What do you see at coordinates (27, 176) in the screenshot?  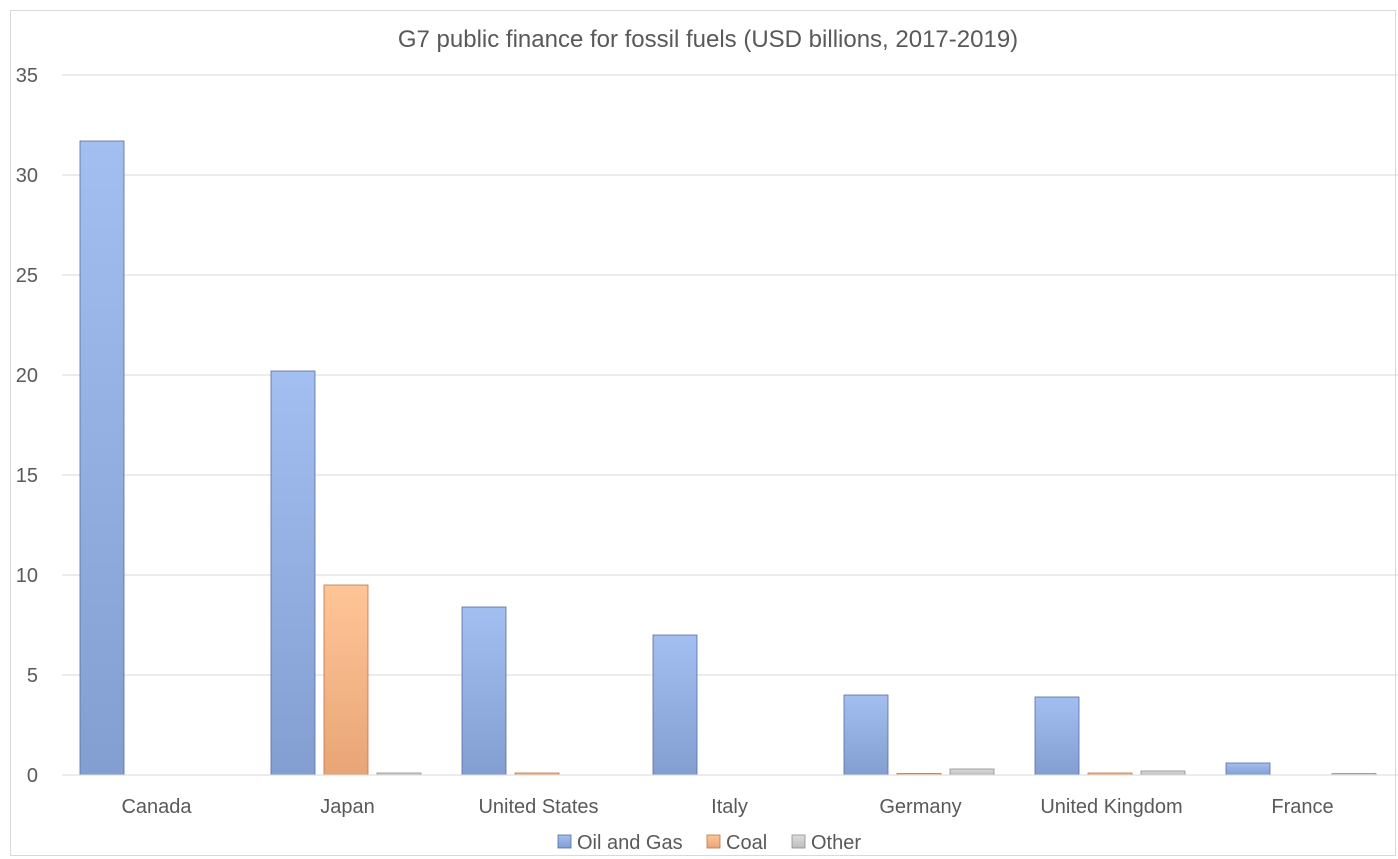 I see `y-tick-label: 30` at bounding box center [27, 176].